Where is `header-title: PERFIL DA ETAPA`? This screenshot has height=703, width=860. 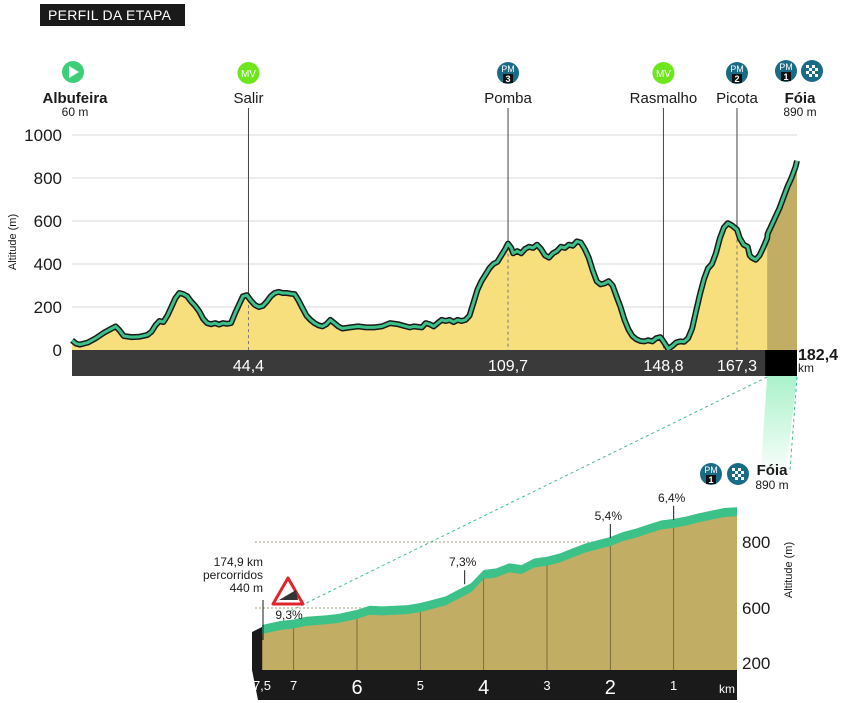 header-title: PERFIL DA ETAPA is located at coordinates (110, 15).